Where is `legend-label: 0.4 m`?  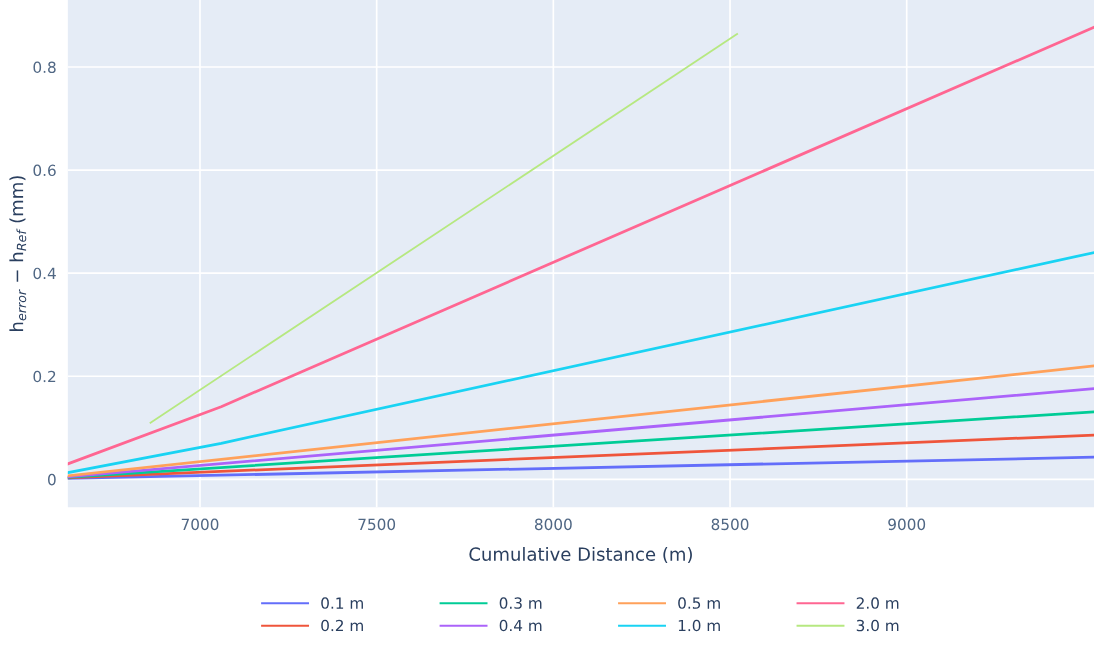 legend-label: 0.4 m is located at coordinates (520, 625).